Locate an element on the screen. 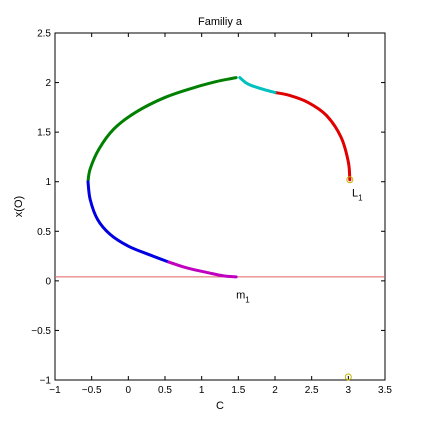 The image size is (427, 427). x-tick-label: 3 is located at coordinates (349, 390).